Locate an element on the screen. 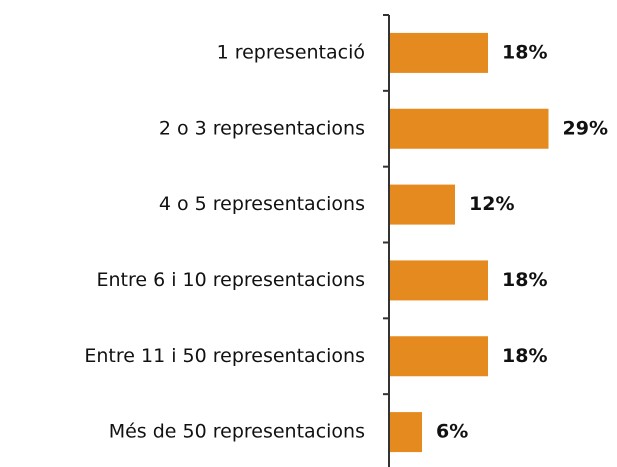  y-tick-label: 2 o 3 representacions is located at coordinates (262, 128).